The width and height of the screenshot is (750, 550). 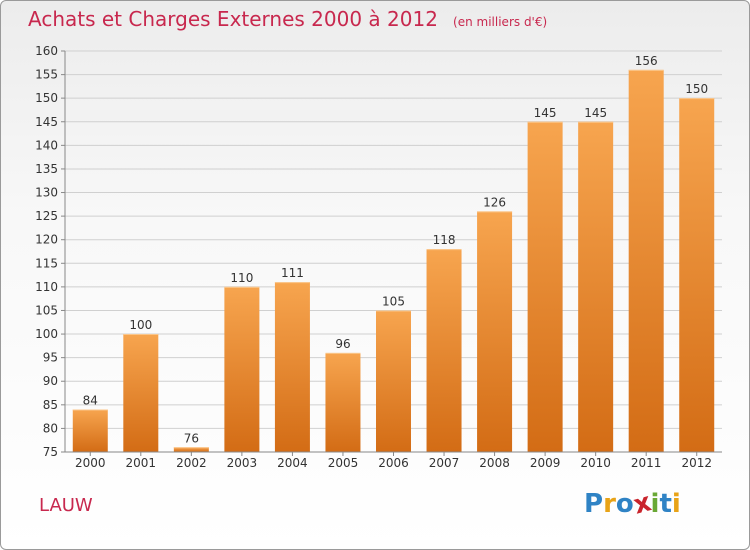 What do you see at coordinates (50, 405) in the screenshot?
I see `y-tick-label: 85` at bounding box center [50, 405].